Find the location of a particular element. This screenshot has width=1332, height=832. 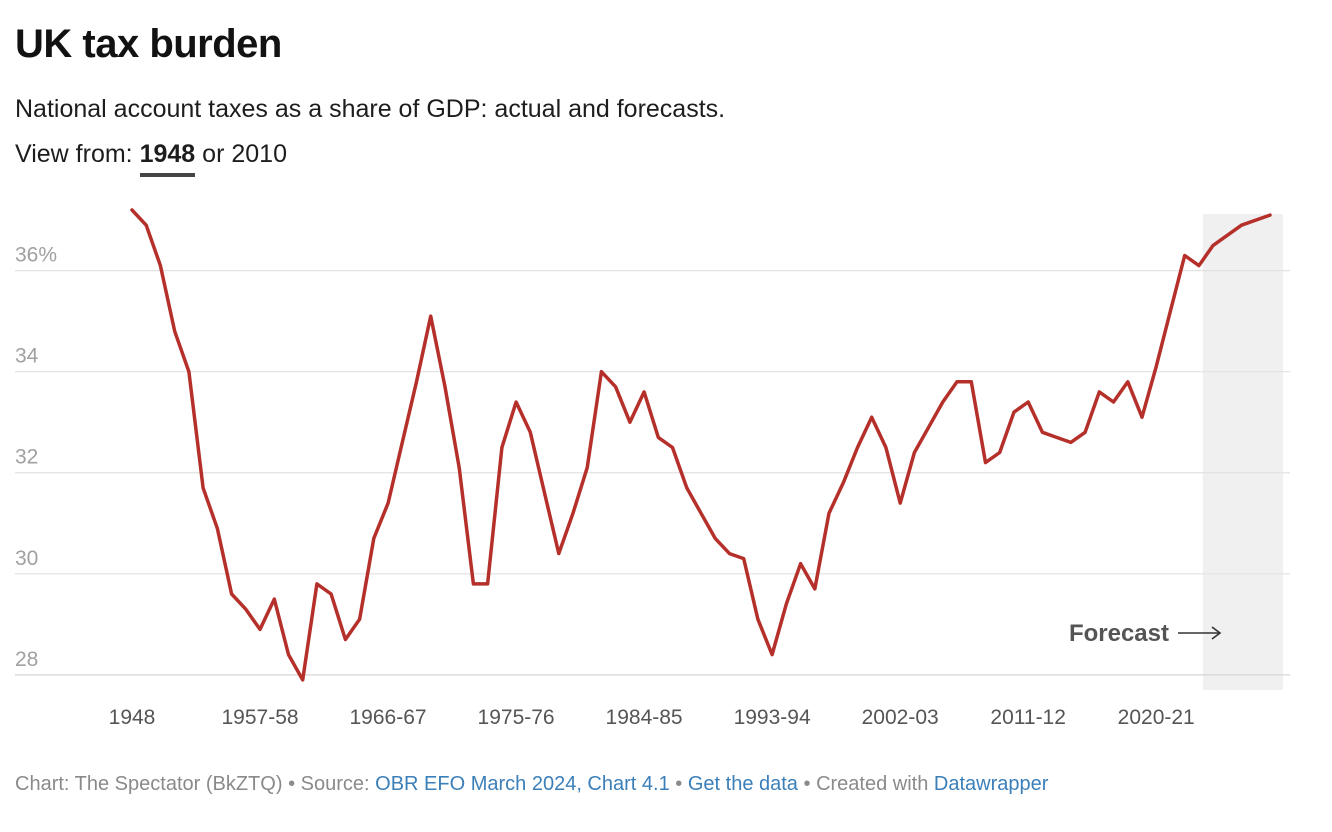

y-tick-label: 32 is located at coordinates (26, 457).